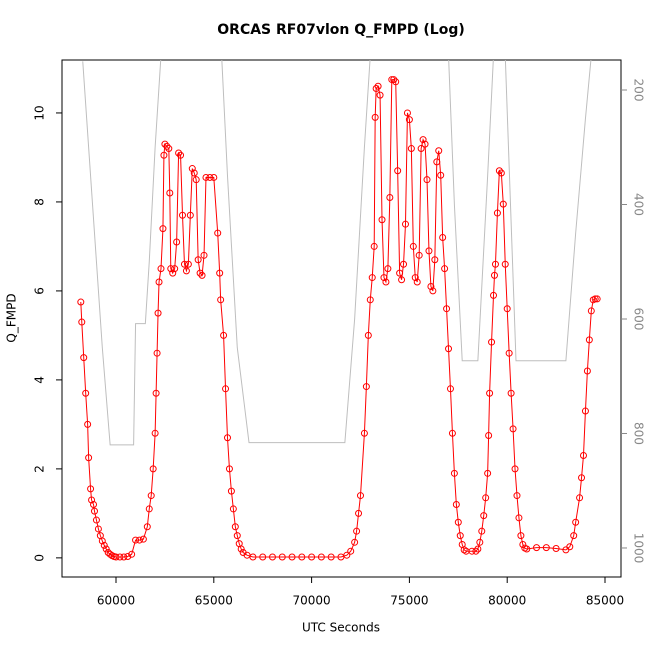 This screenshot has height=654, width=650. Describe the element at coordinates (40, 112) in the screenshot. I see `y-tick-label: 10` at that location.